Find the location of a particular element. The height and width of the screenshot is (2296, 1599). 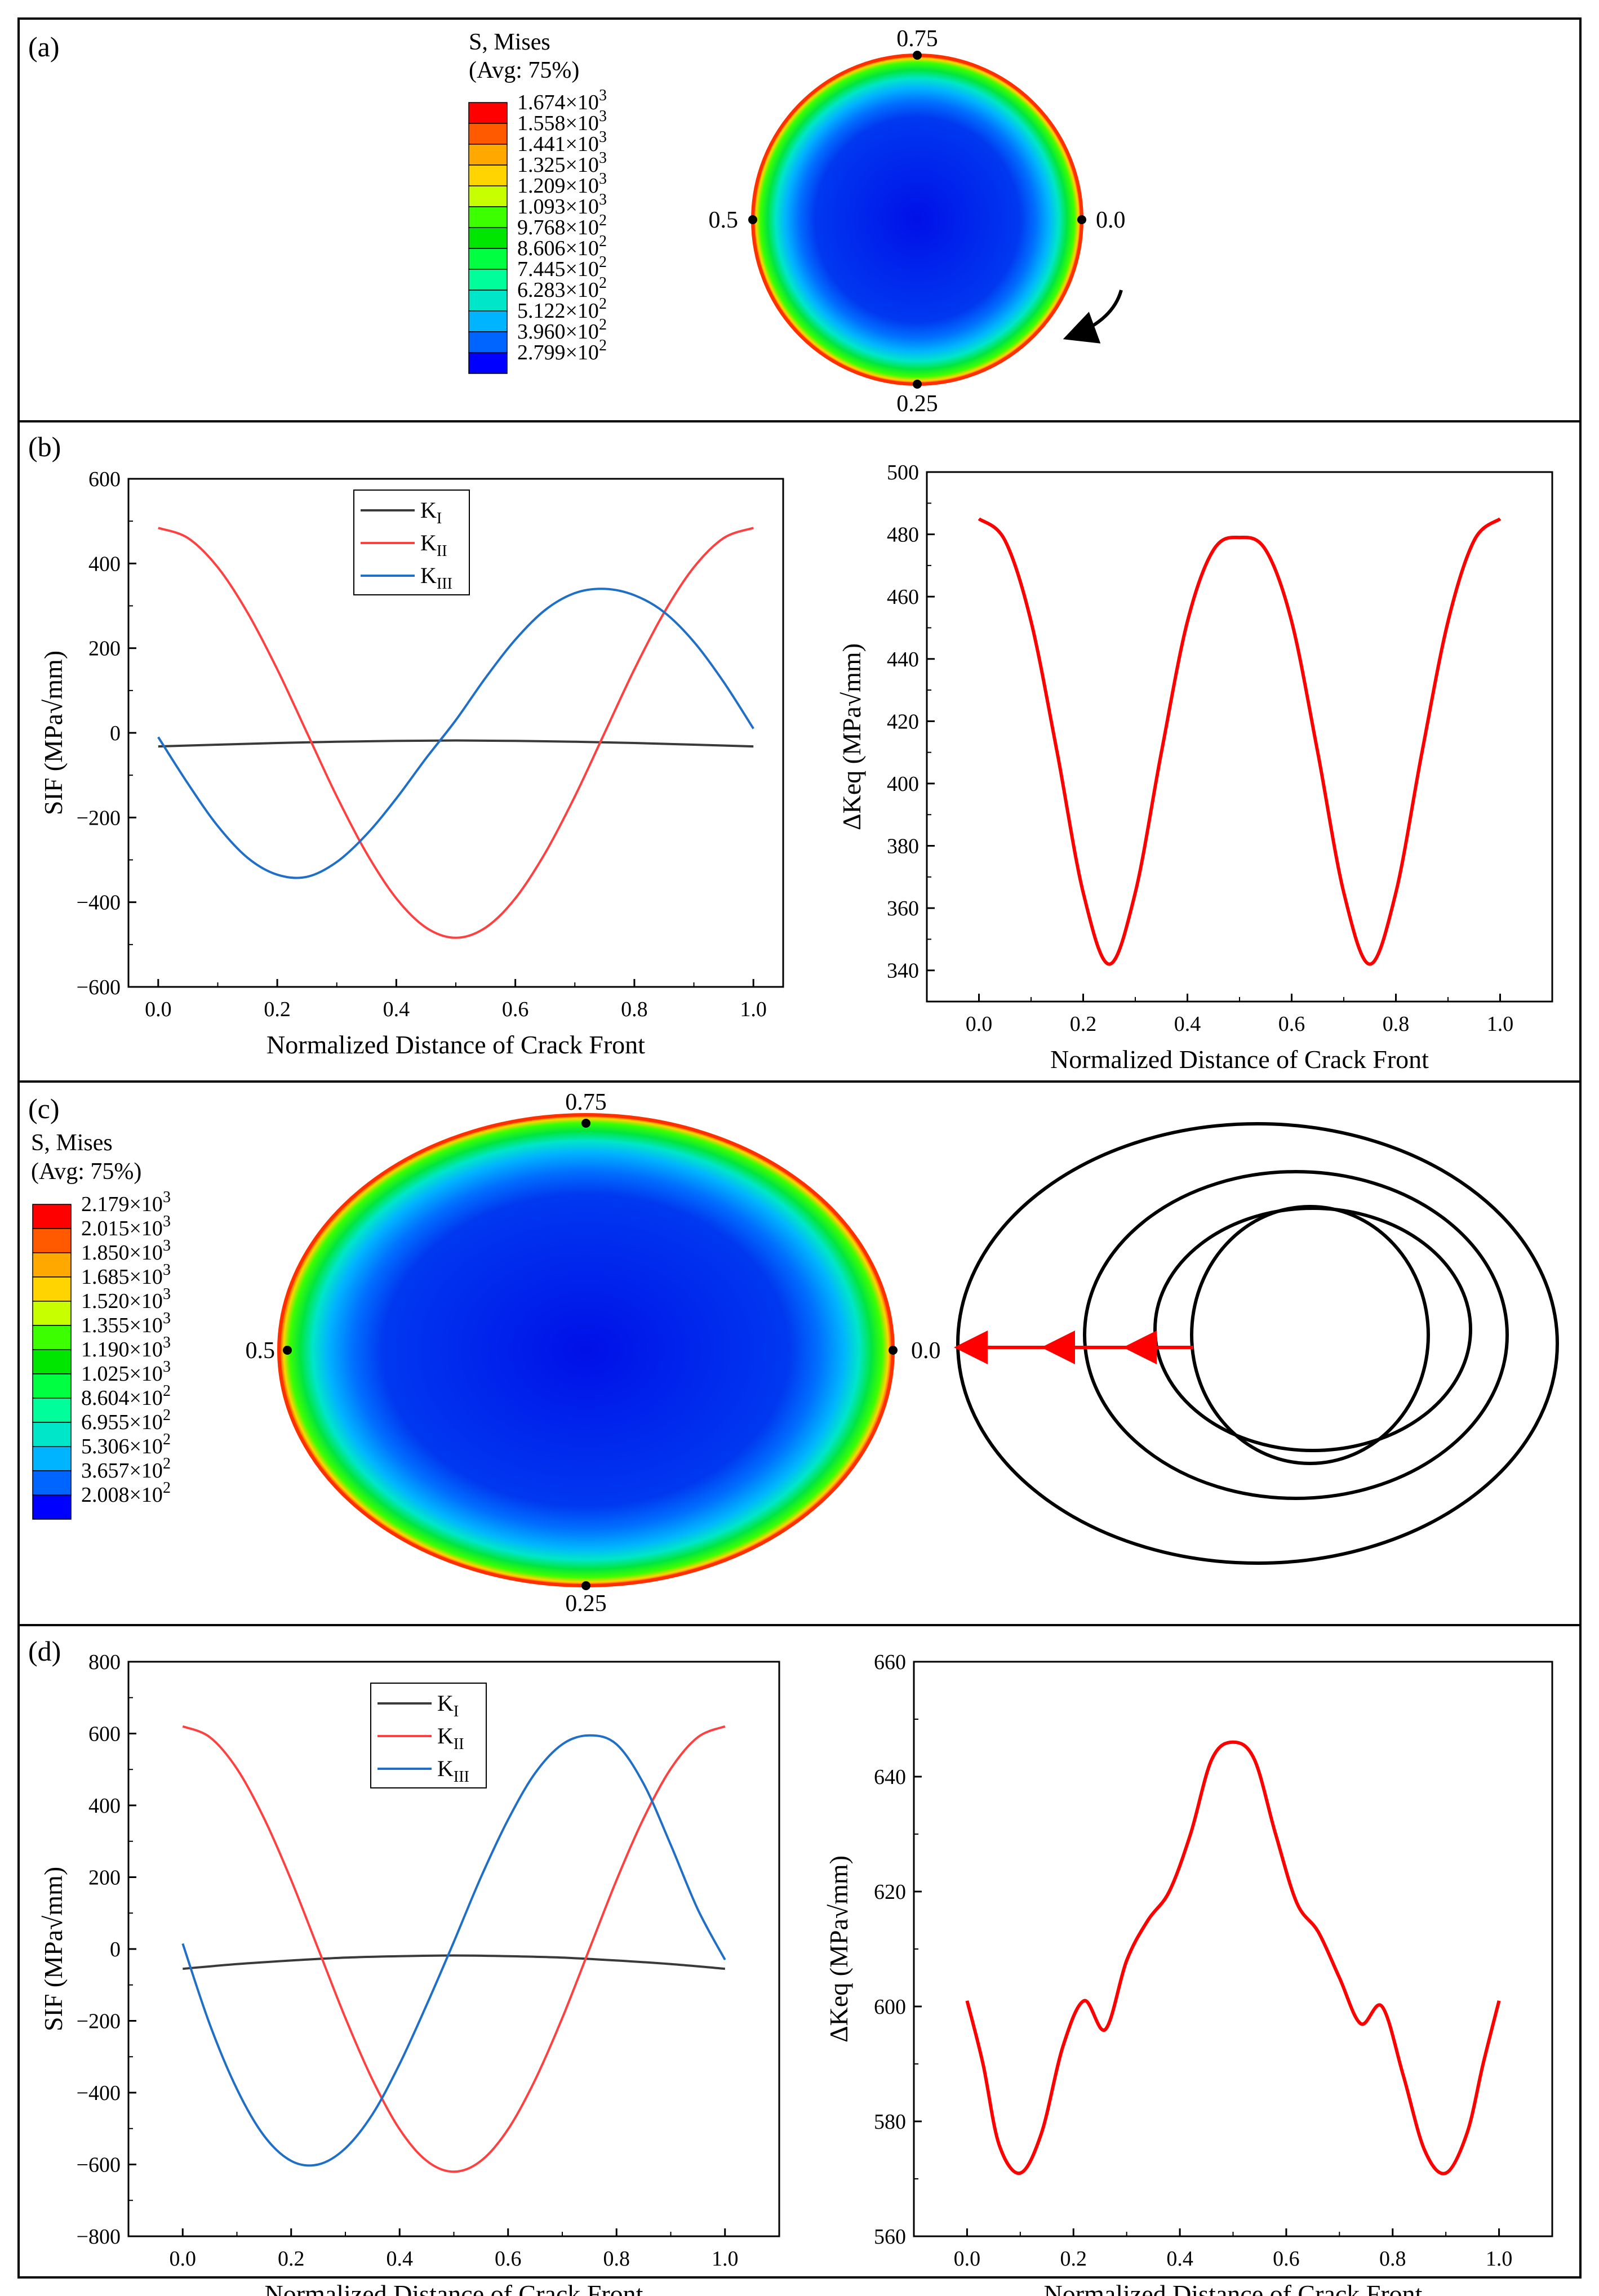

crack-label-a-top: 0.75 is located at coordinates (917, 39).